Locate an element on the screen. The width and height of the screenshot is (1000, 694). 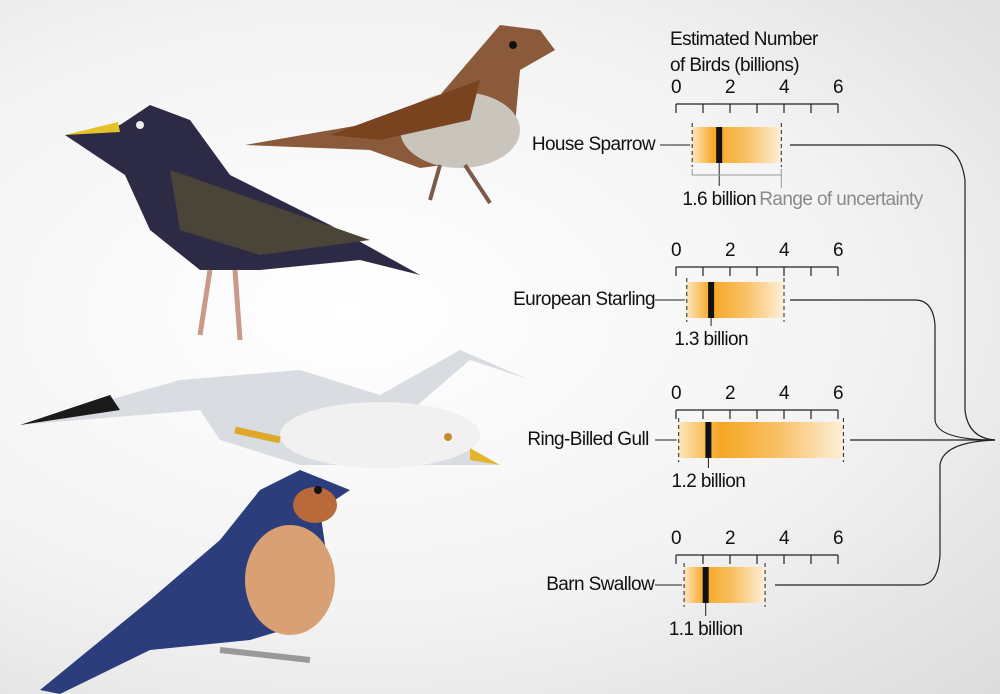
range-bracket is located at coordinates (736, 172).